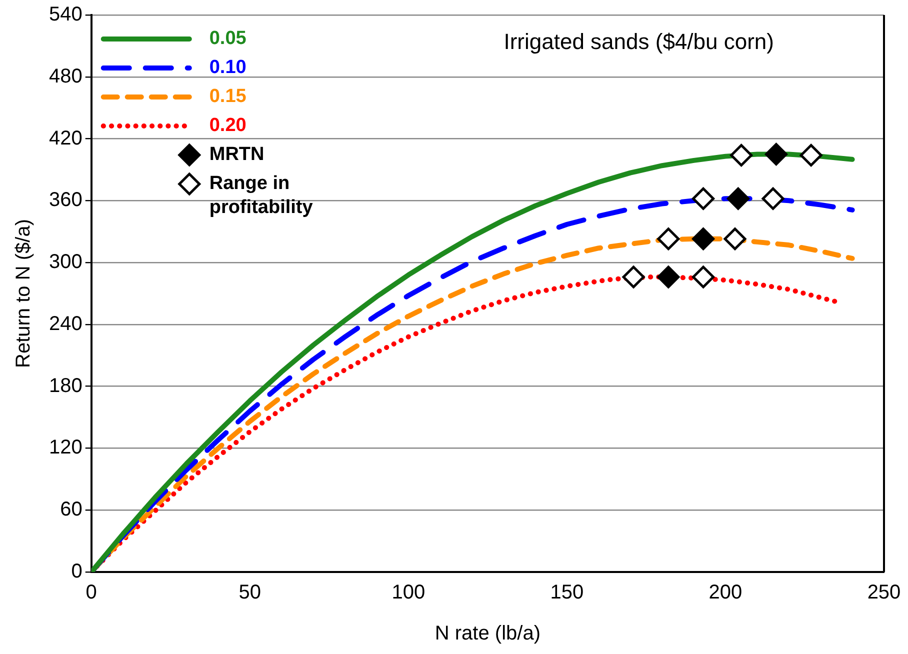 The height and width of the screenshot is (654, 908). I want to click on legend-label: Range in profitability, so click(261, 195).